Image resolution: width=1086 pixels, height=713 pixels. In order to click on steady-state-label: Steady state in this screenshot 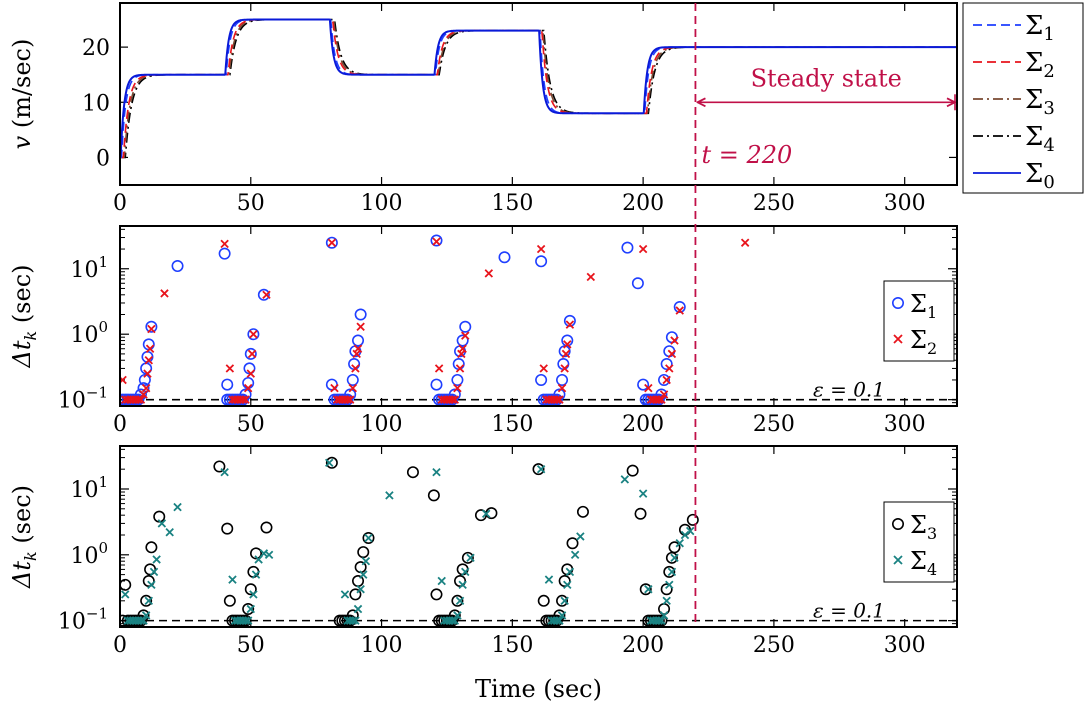, I will do `click(826, 78)`.